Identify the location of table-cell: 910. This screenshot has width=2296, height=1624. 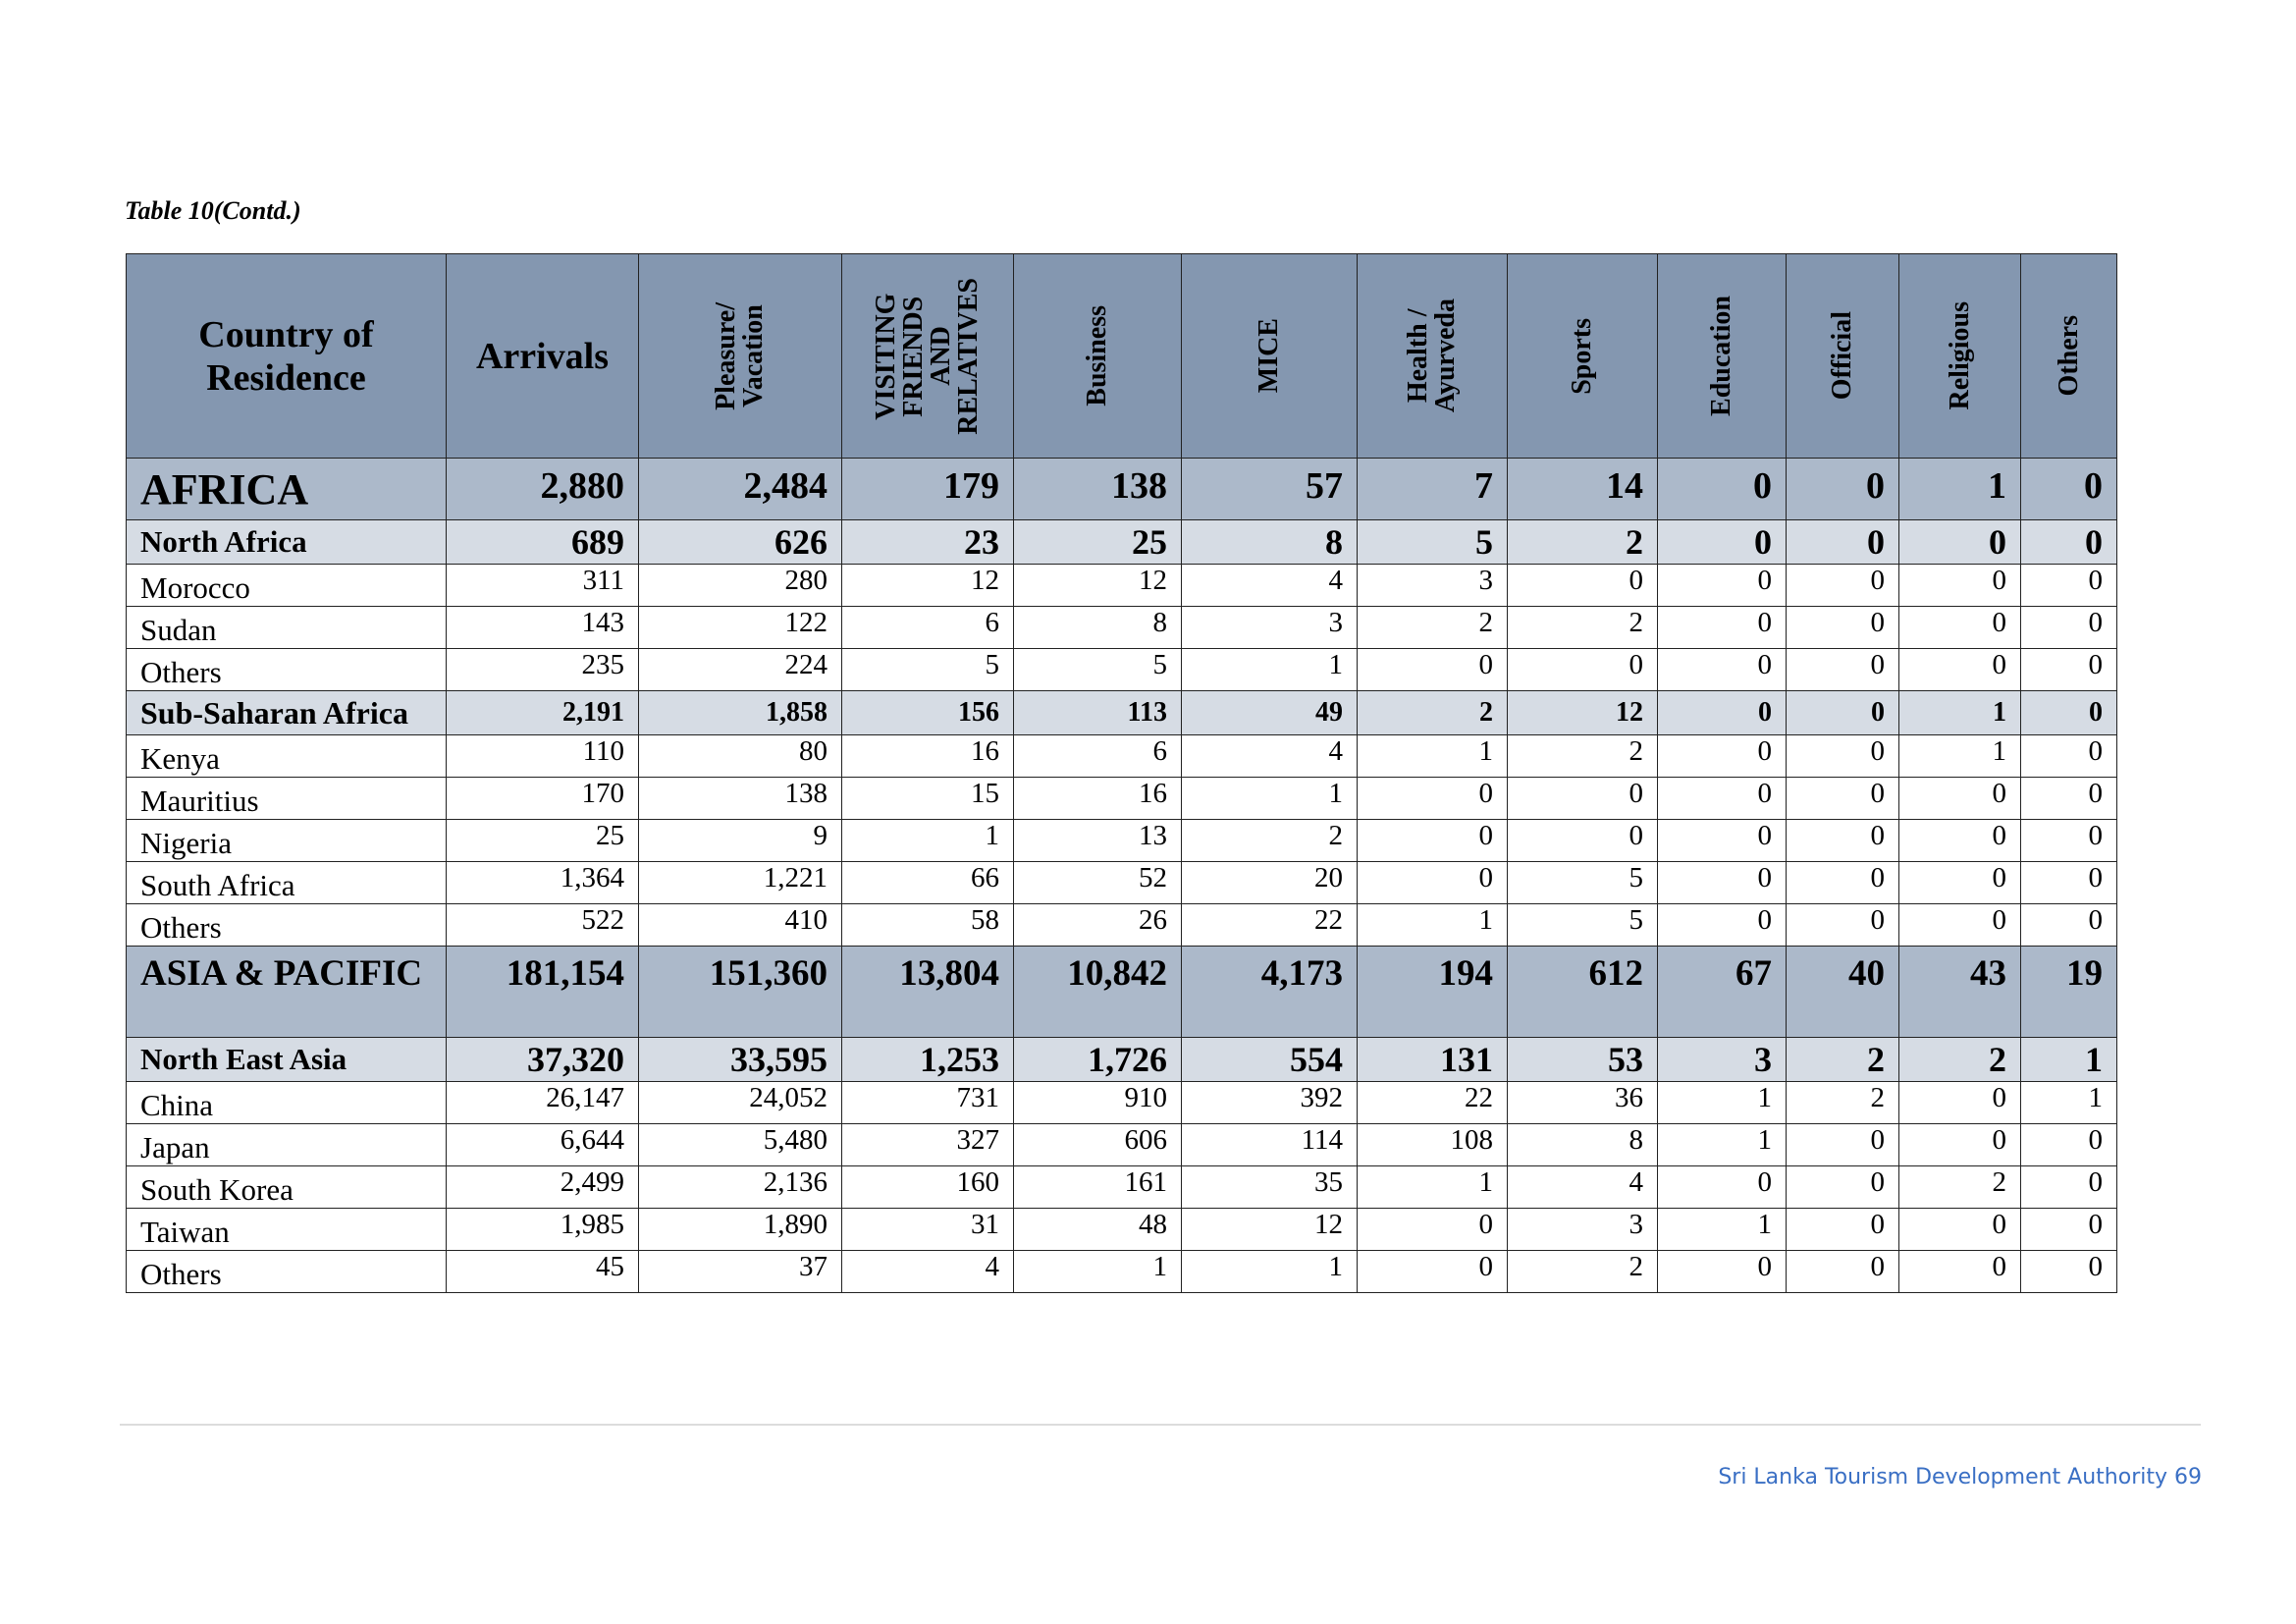
(1097, 1102).